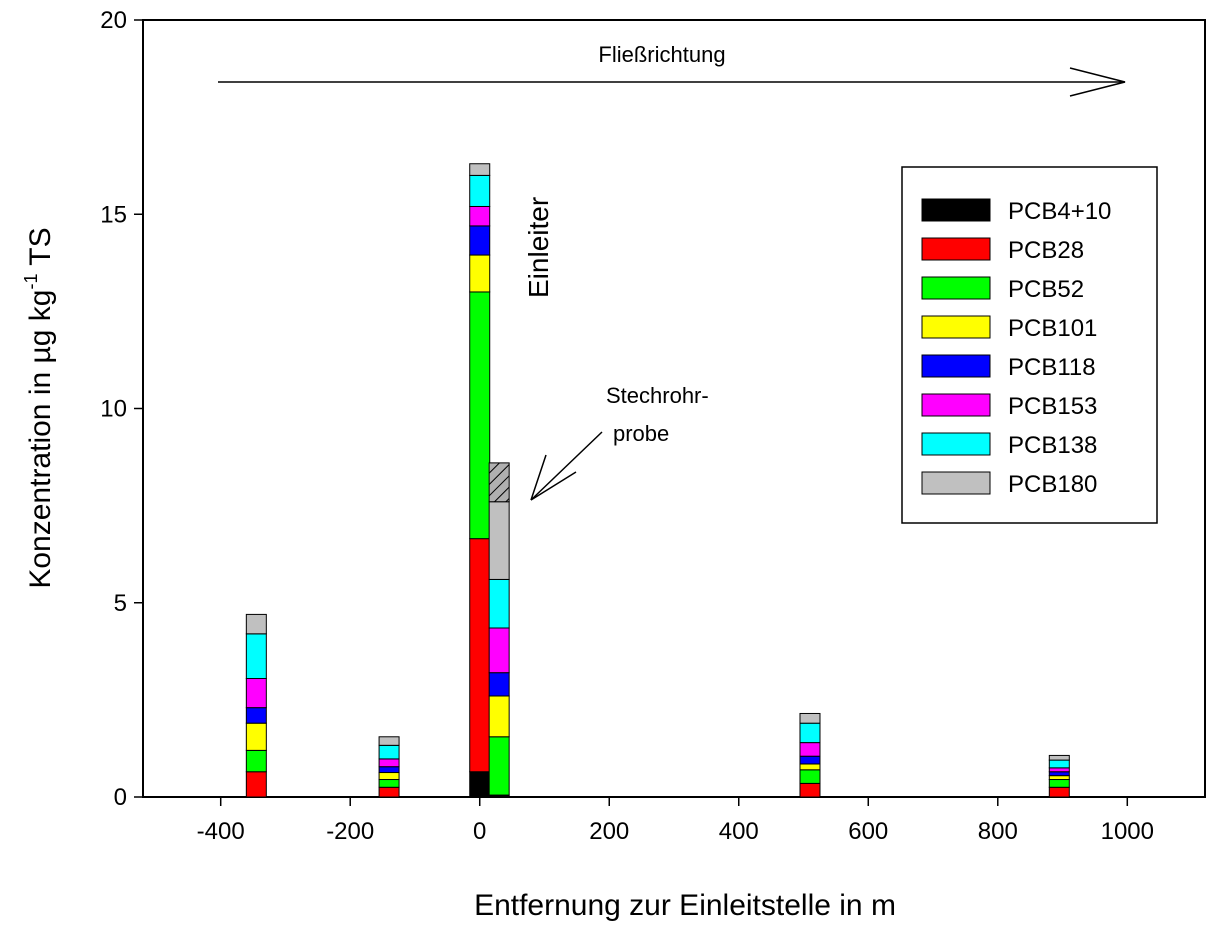  What do you see at coordinates (1046, 250) in the screenshot?
I see `legend-label: PCB28` at bounding box center [1046, 250].